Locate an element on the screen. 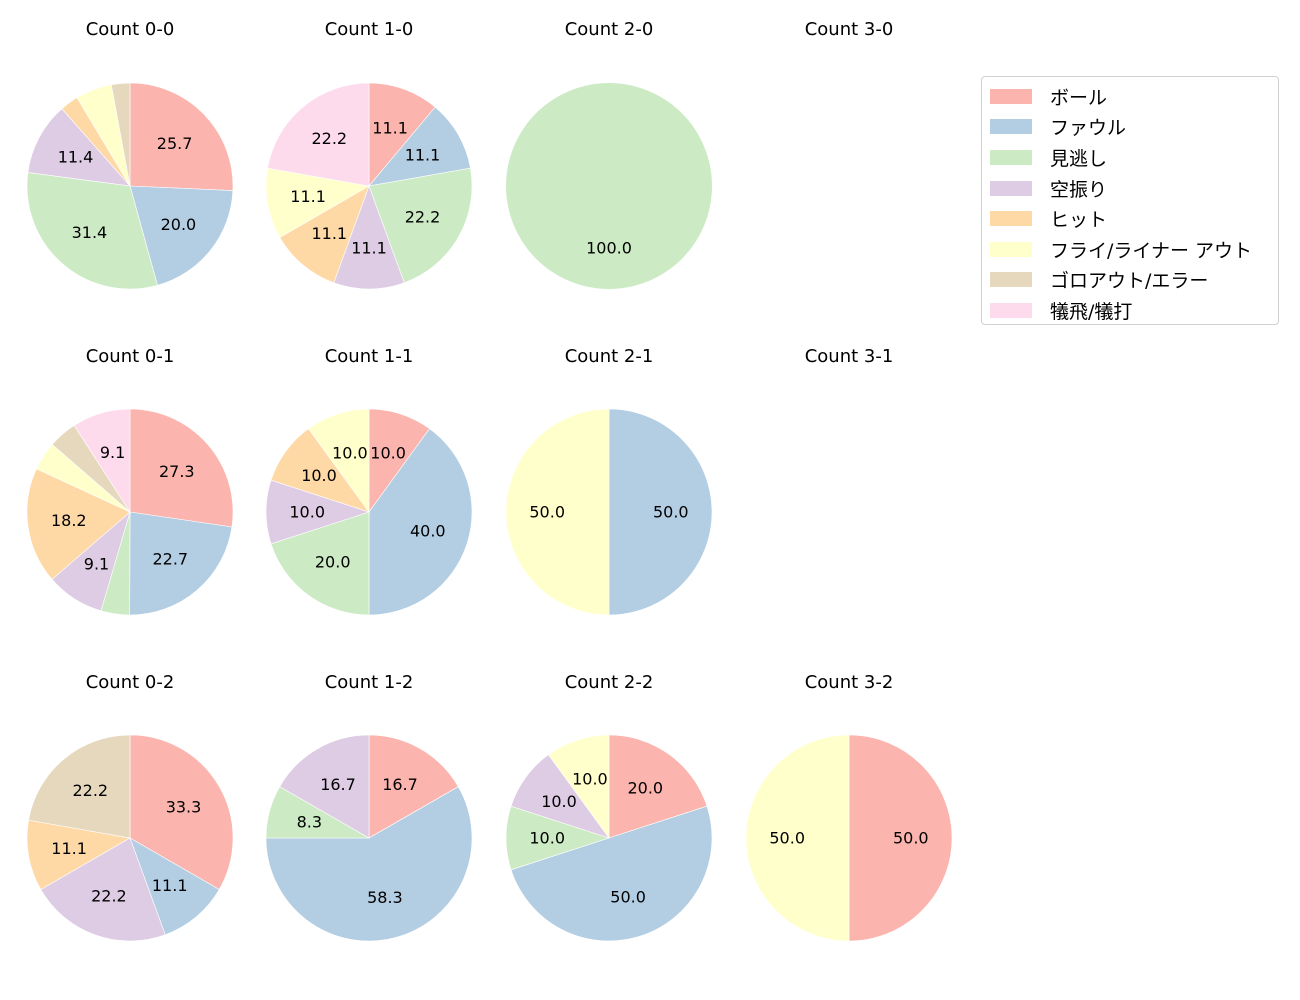  legend-item-swinging-strike: 空振り is located at coordinates (1130, 188).